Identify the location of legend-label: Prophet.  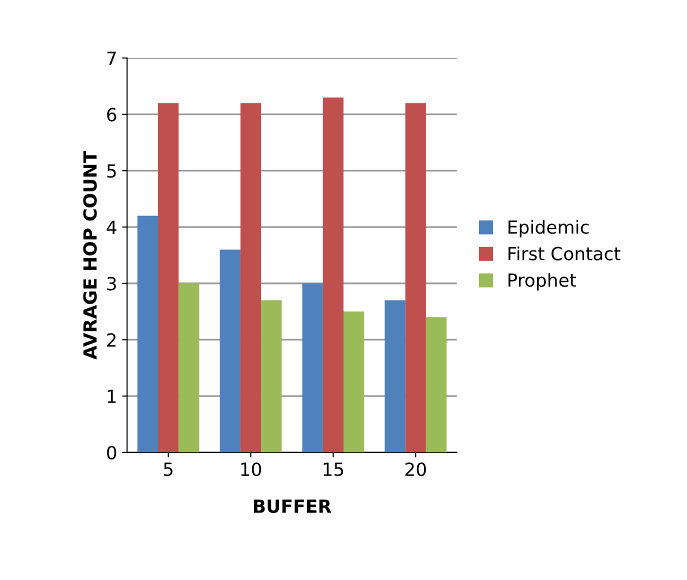
(542, 281).